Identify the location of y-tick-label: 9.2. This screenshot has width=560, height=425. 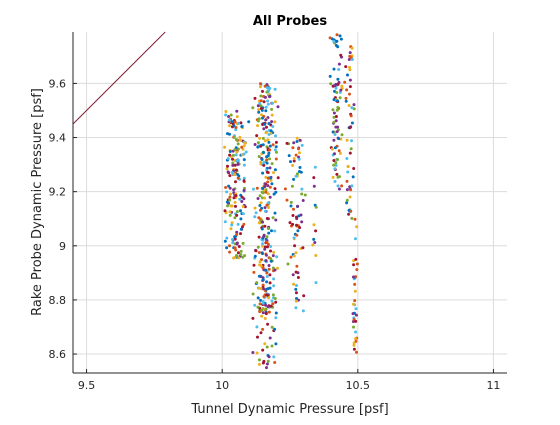
(58, 192).